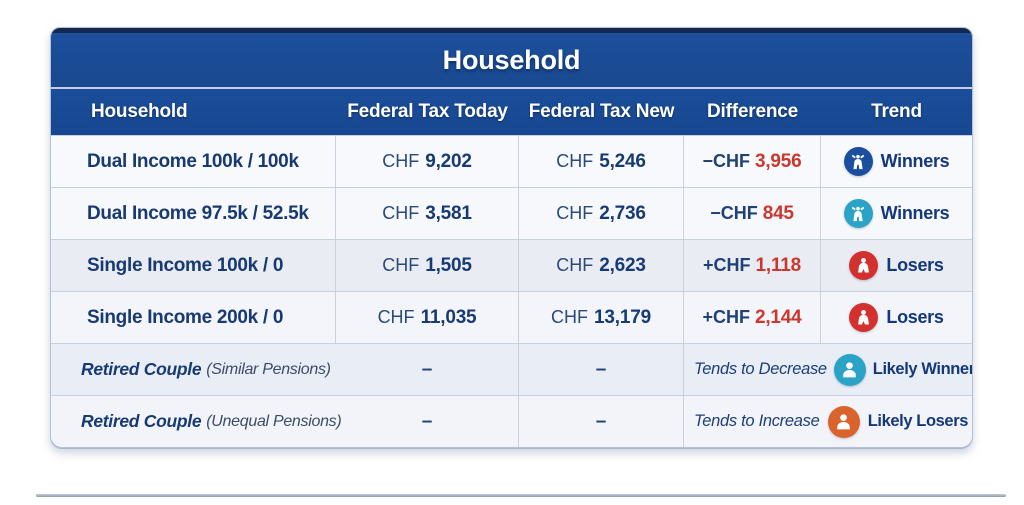  I want to click on bottom-divider-line, so click(521, 495).